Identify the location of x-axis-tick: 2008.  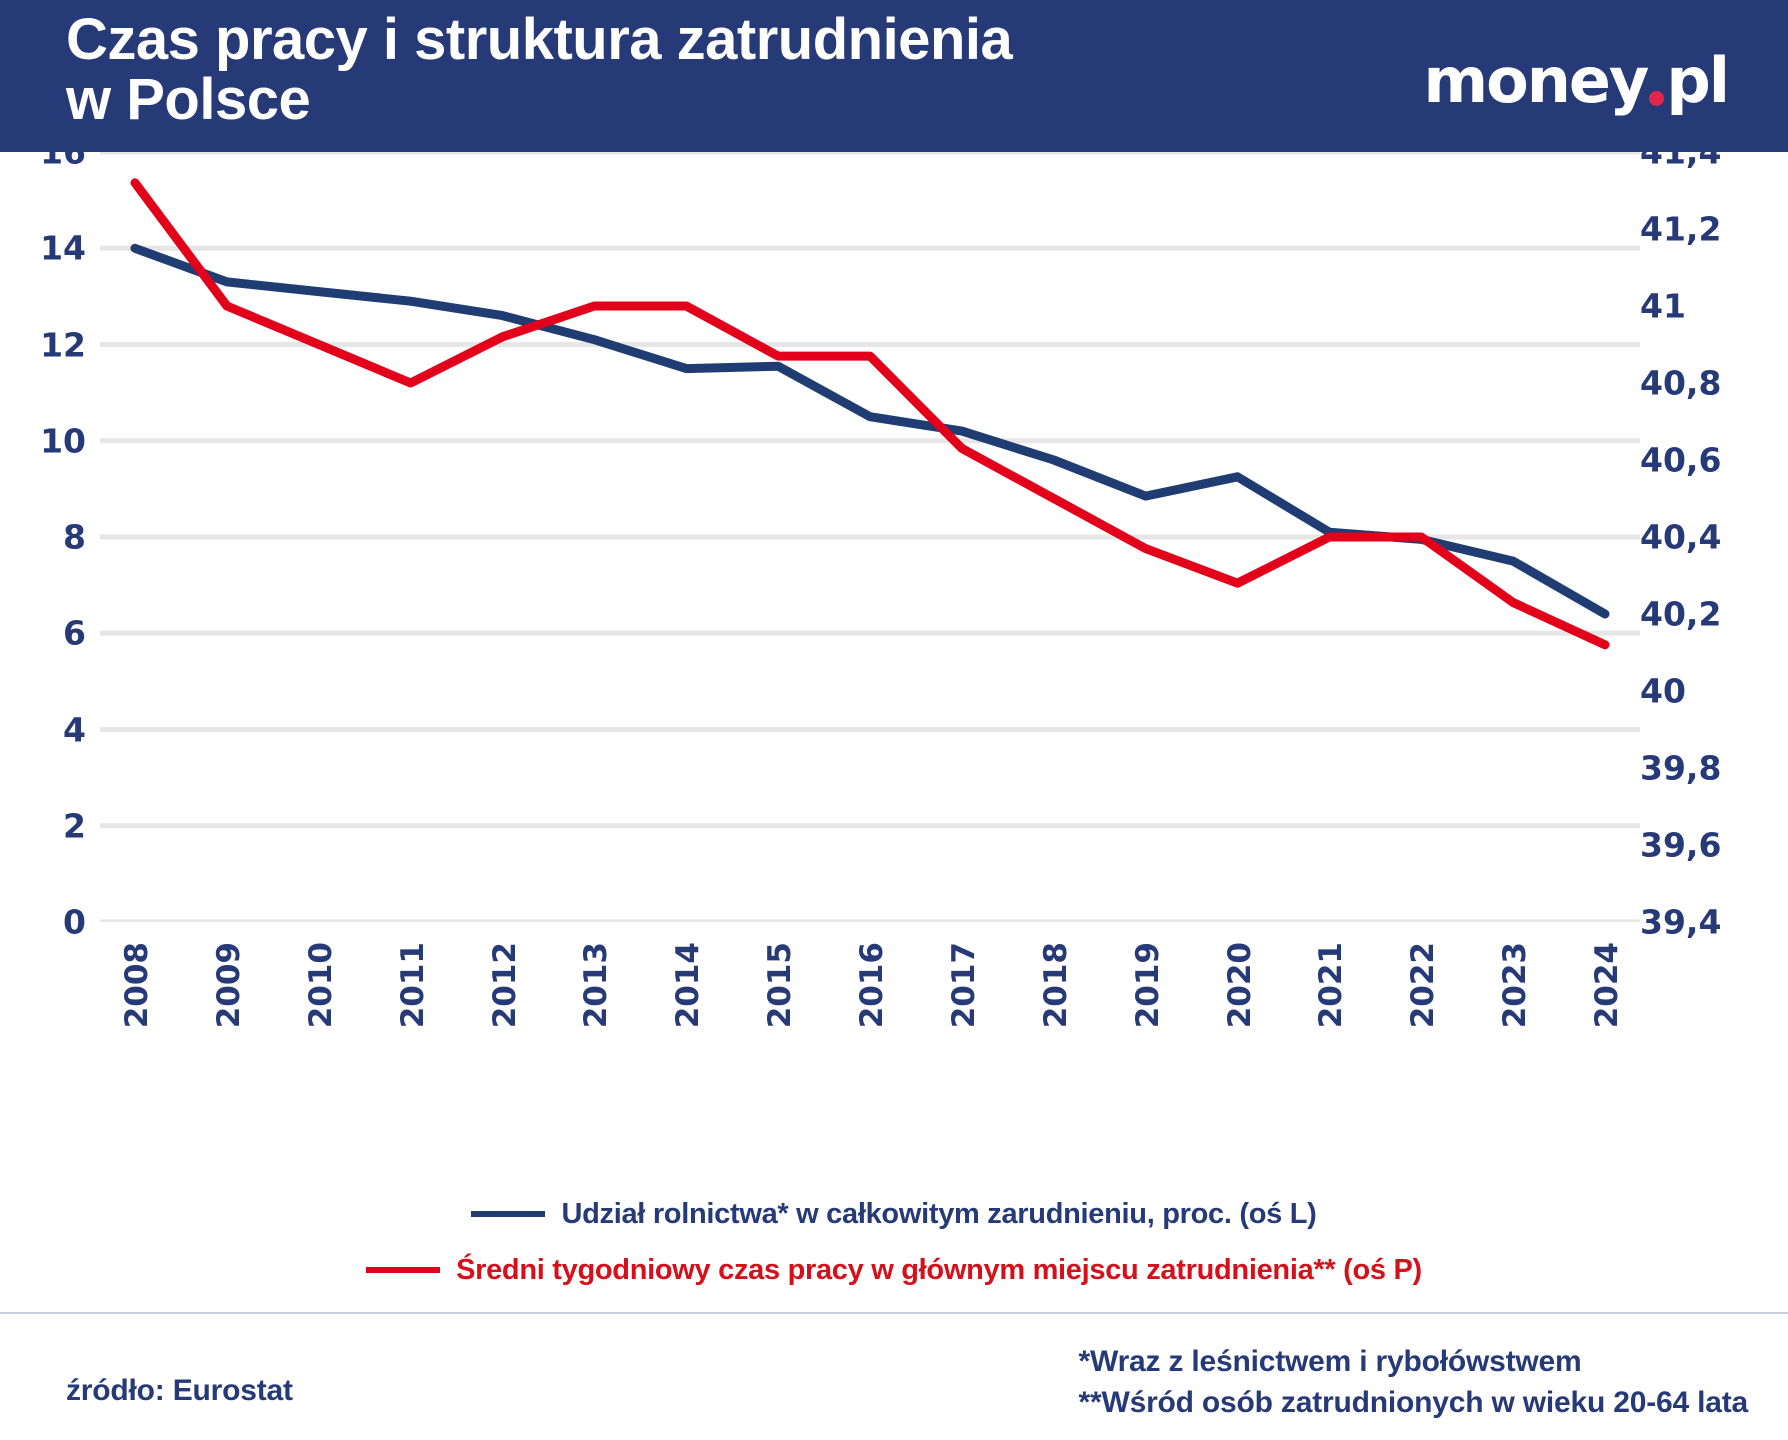
(137, 985).